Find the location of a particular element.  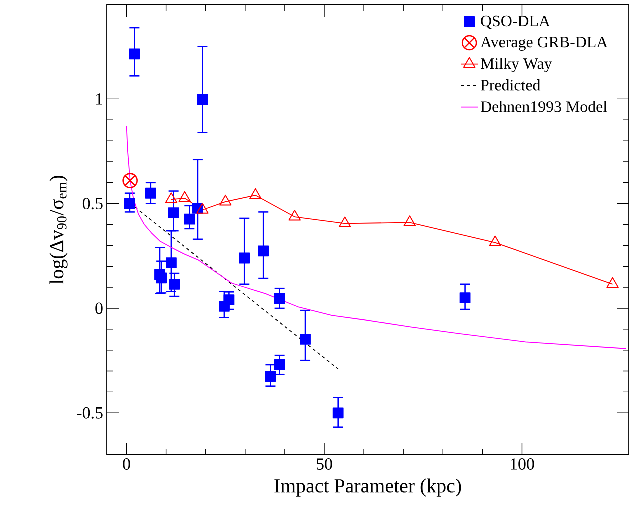

x-tick-label: 100 is located at coordinates (522, 464).